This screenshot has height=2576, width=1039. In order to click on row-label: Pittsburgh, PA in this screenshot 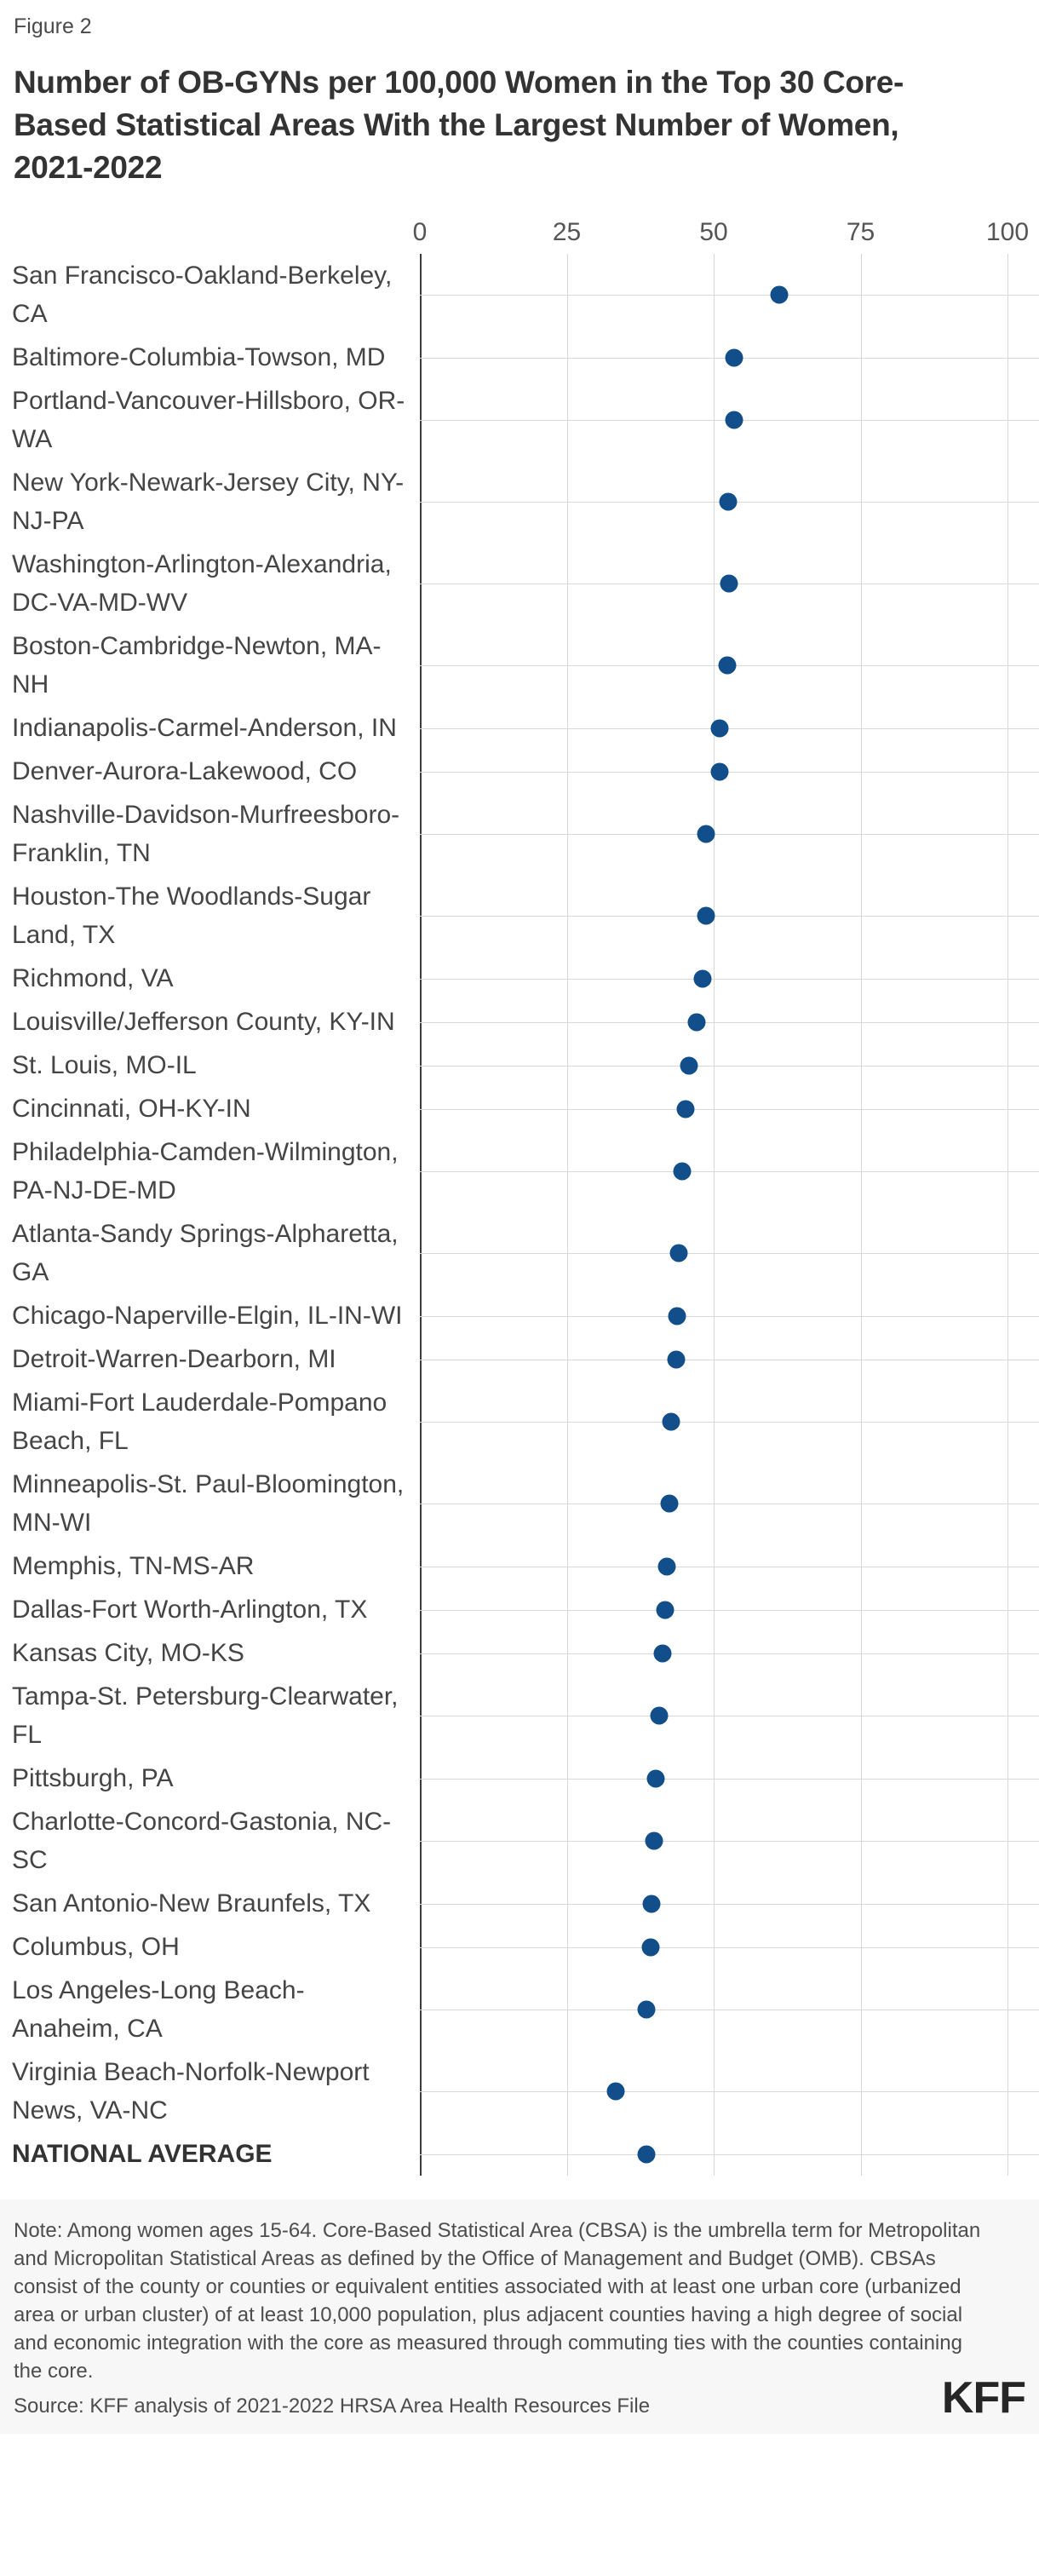, I will do `click(93, 1778)`.